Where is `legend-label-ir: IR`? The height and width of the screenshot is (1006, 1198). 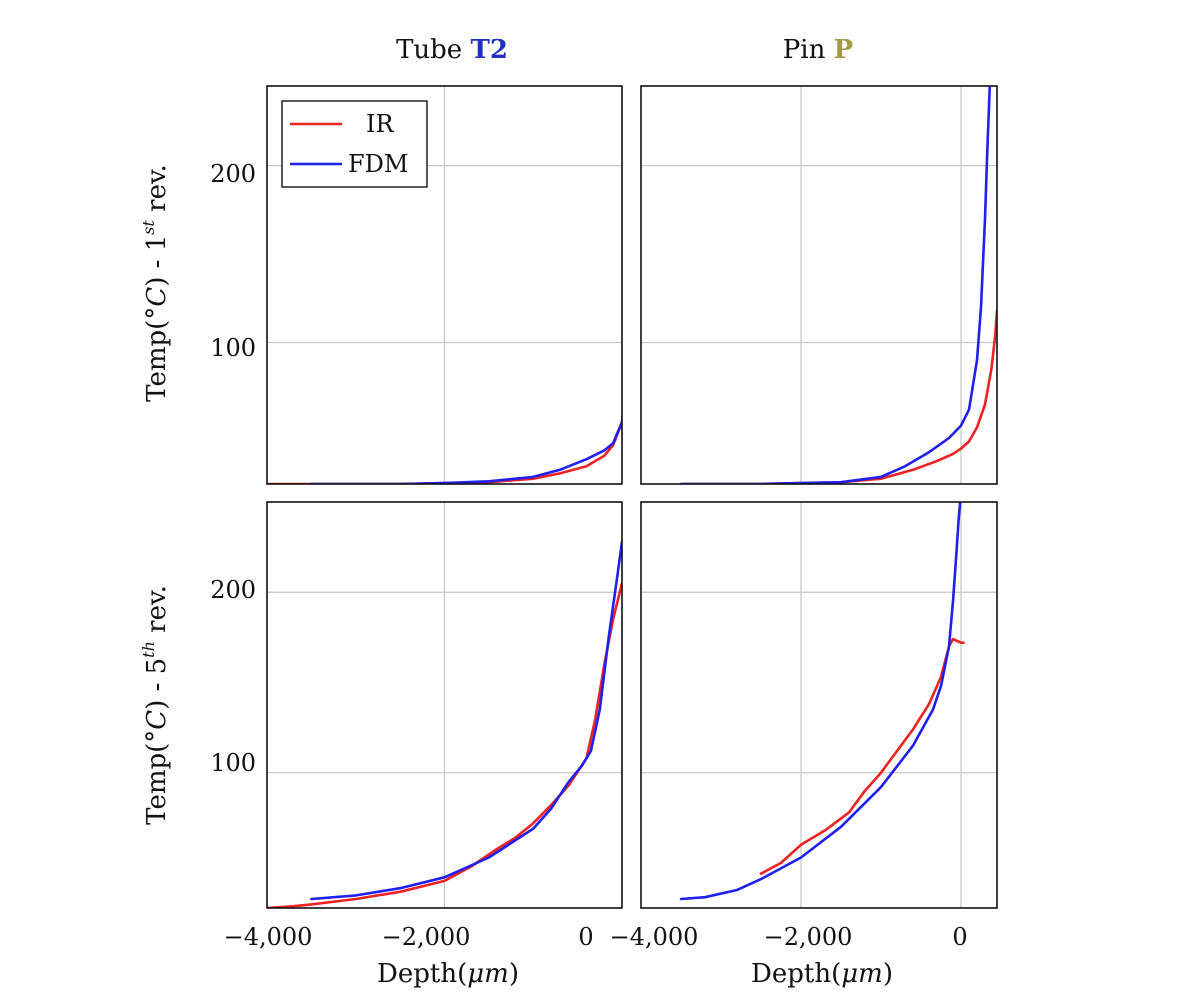 legend-label-ir: IR is located at coordinates (380, 124).